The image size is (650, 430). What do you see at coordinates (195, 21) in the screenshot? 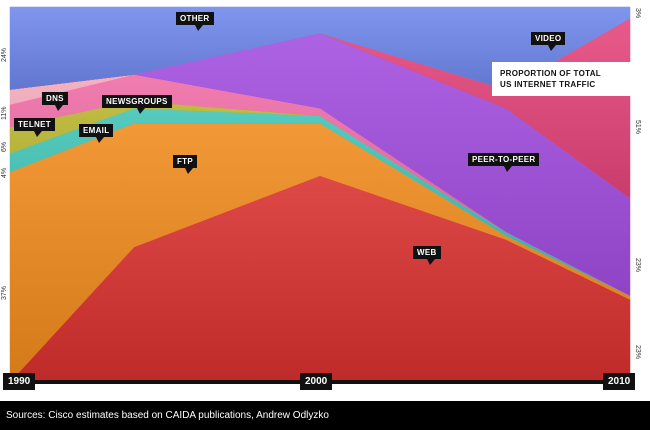
I see `label-other: OTHER` at bounding box center [195, 21].